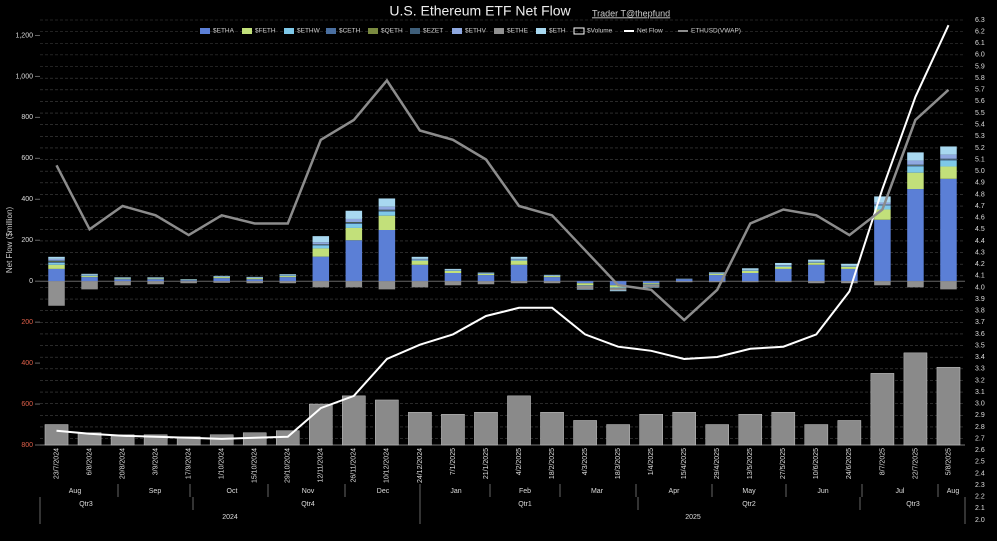 Image resolution: width=997 pixels, height=541 pixels. What do you see at coordinates (354, 465) in the screenshot?
I see `x-tick-label: 26/11/2024` at bounding box center [354, 465].